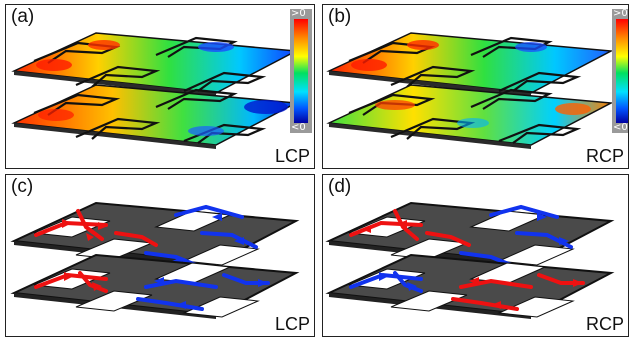 The width and height of the screenshot is (629, 337). What do you see at coordinates (23, 16) in the screenshot?
I see `panel-label: (a)` at bounding box center [23, 16].